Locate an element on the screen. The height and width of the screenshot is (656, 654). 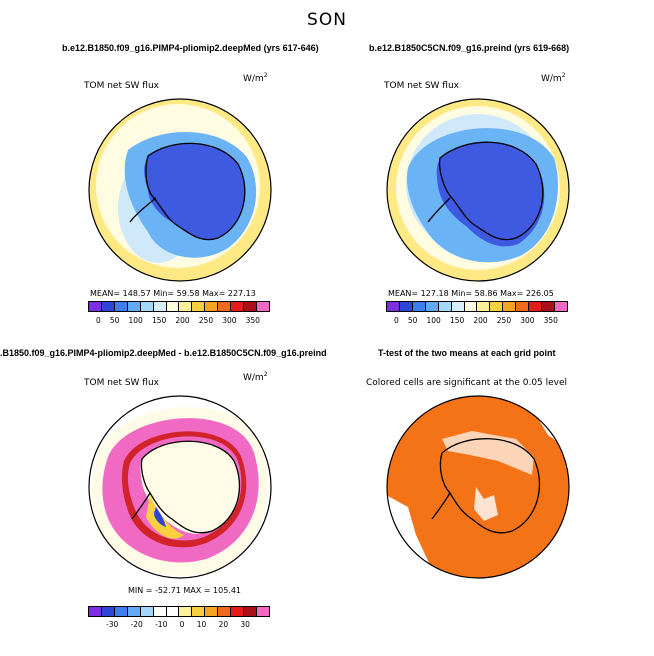
panel1-colorbar-ticks: 0 50 100 150 200 250 300 350 is located at coordinates (178, 320).